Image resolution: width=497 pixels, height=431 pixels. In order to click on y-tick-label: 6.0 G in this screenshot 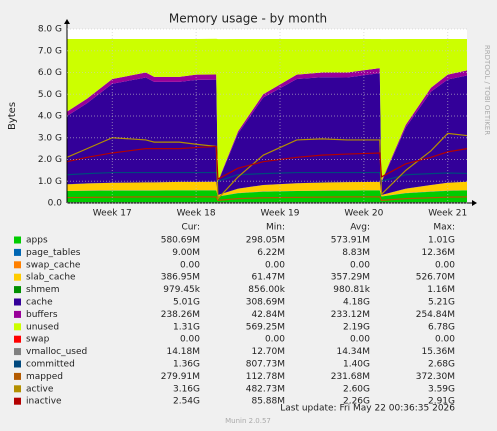, I will do `click(50, 73)`.